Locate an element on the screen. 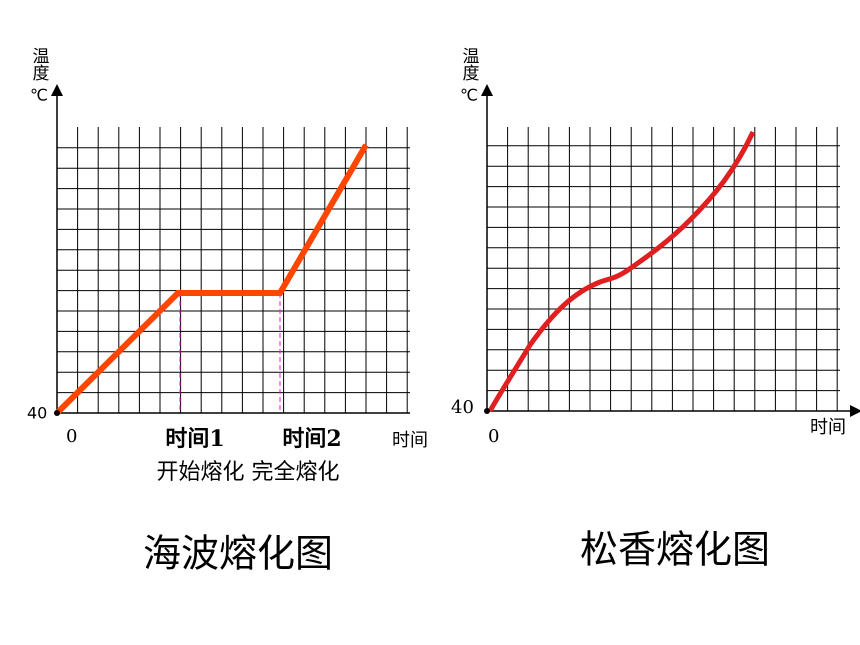 Image resolution: width=860 pixels, height=645 pixels. caption: 海波熔化图 is located at coordinates (238, 554).